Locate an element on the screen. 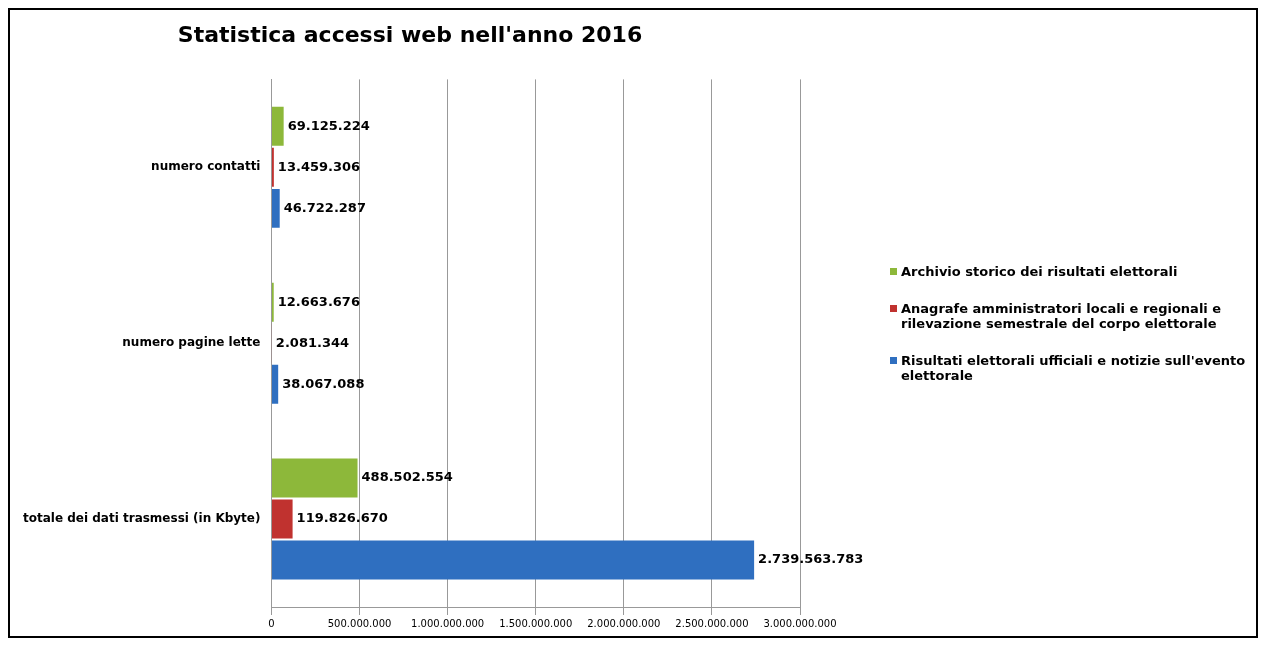  data-label: 12.663.676 is located at coordinates (318, 301).